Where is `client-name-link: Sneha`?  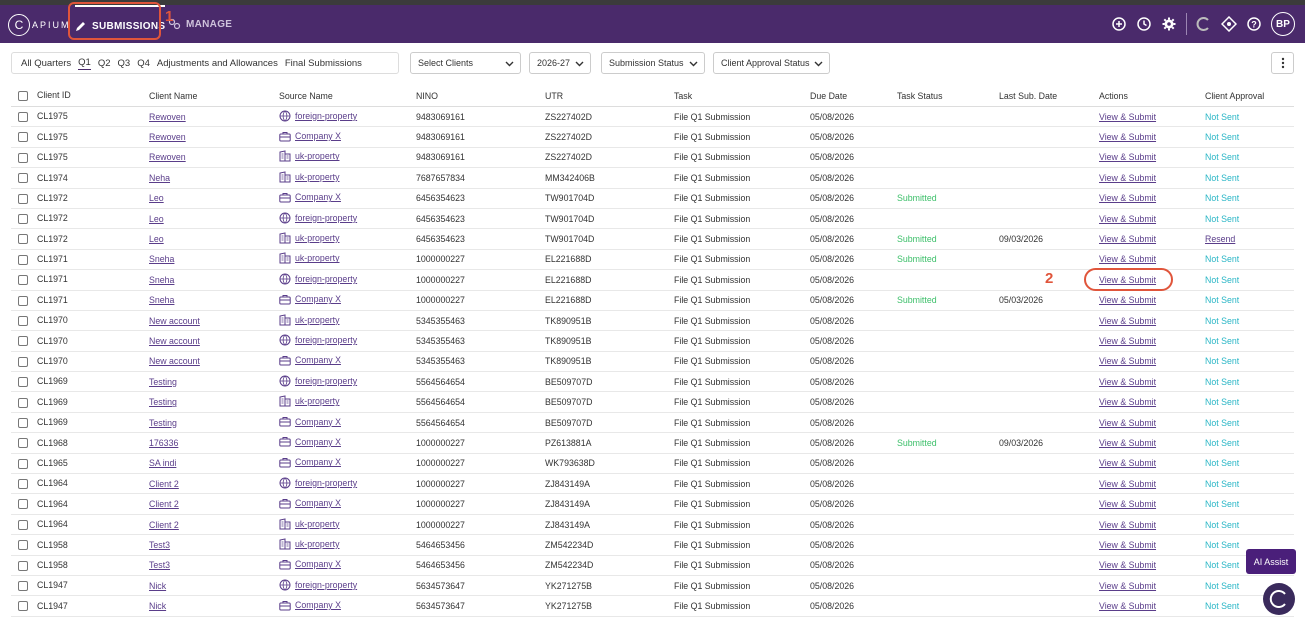
client-name-link: Sneha is located at coordinates (162, 300).